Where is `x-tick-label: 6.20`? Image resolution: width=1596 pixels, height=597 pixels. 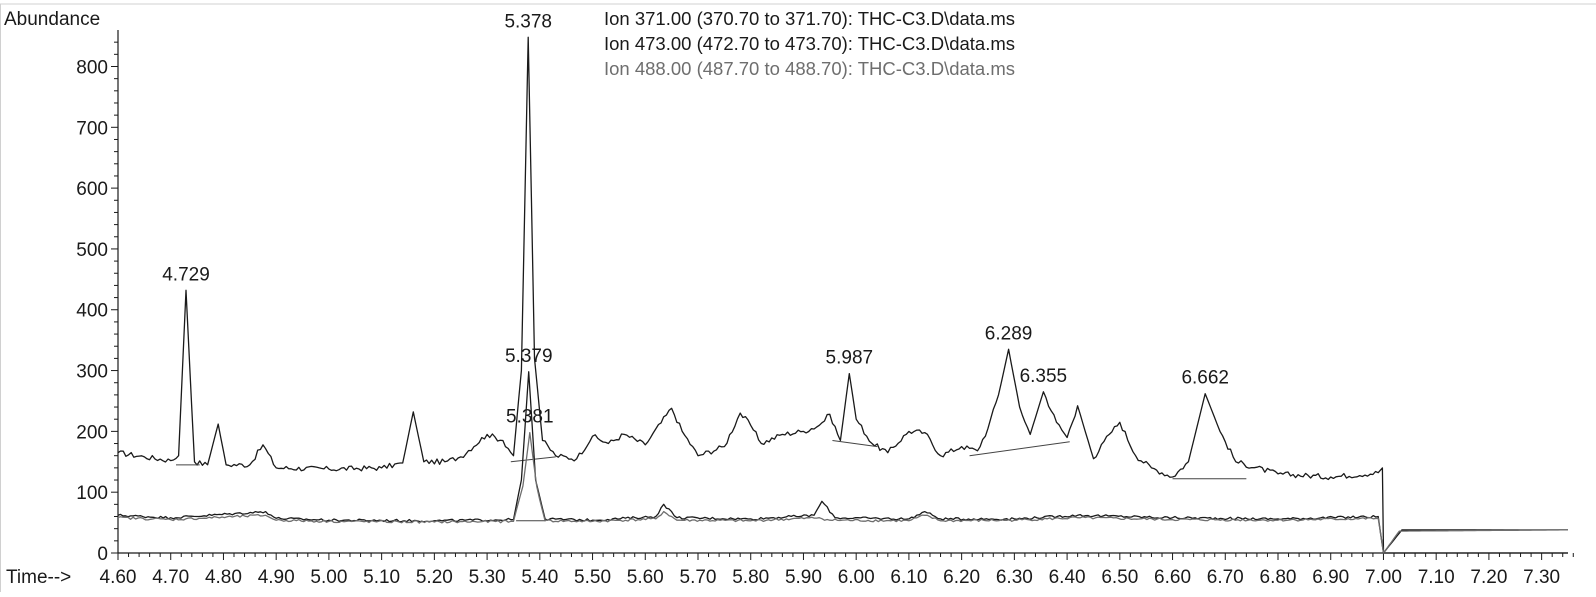 x-tick-label: 6.20 is located at coordinates (961, 577).